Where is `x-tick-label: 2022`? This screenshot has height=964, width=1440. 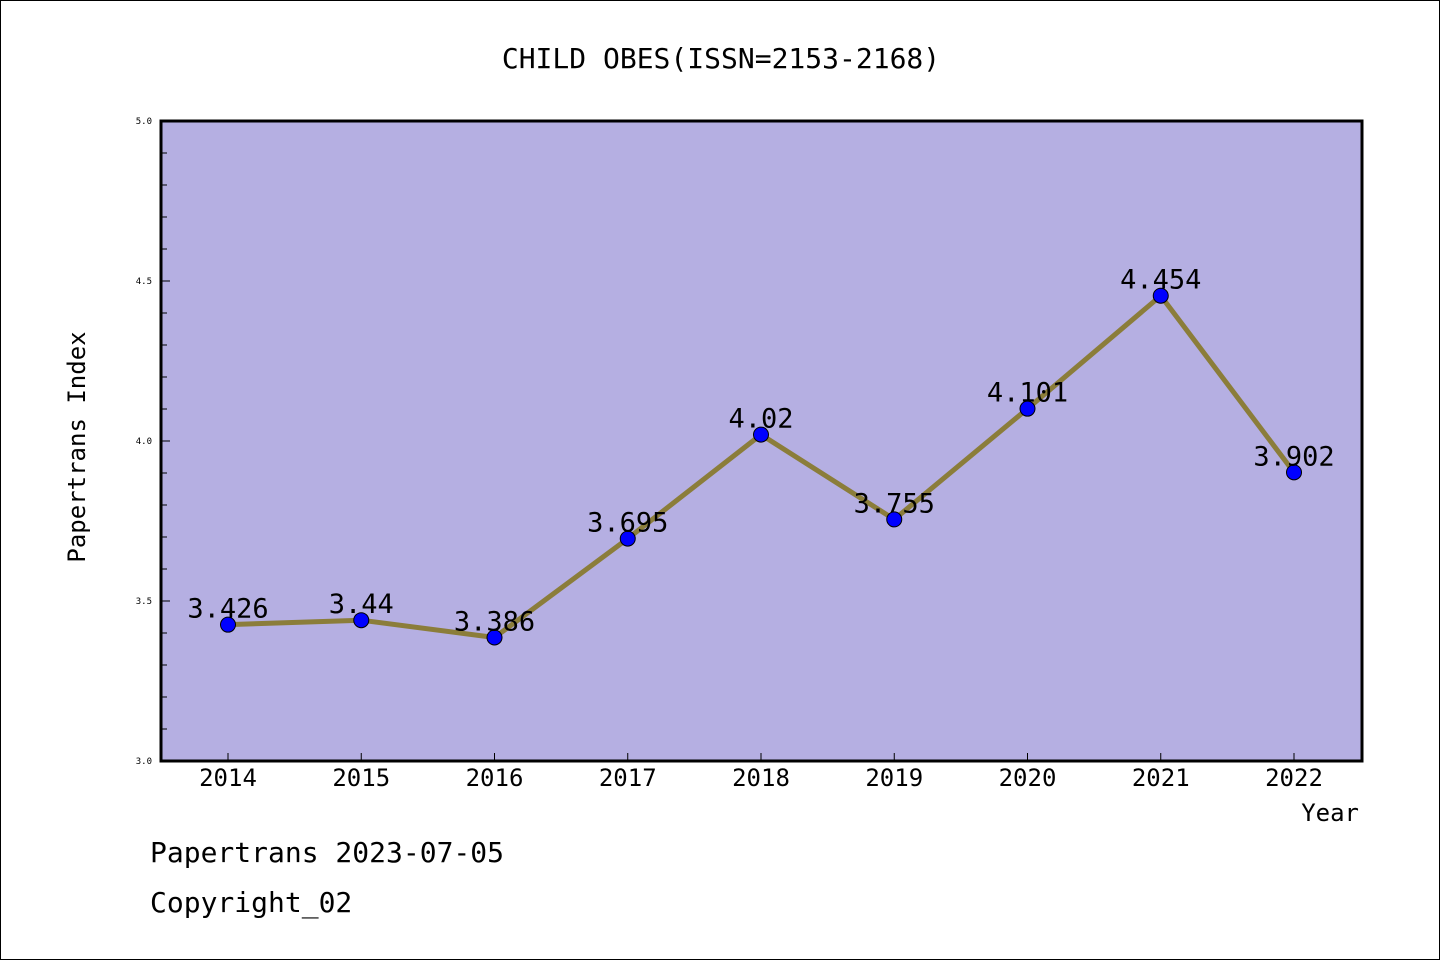
x-tick-label: 2022 is located at coordinates (1294, 778).